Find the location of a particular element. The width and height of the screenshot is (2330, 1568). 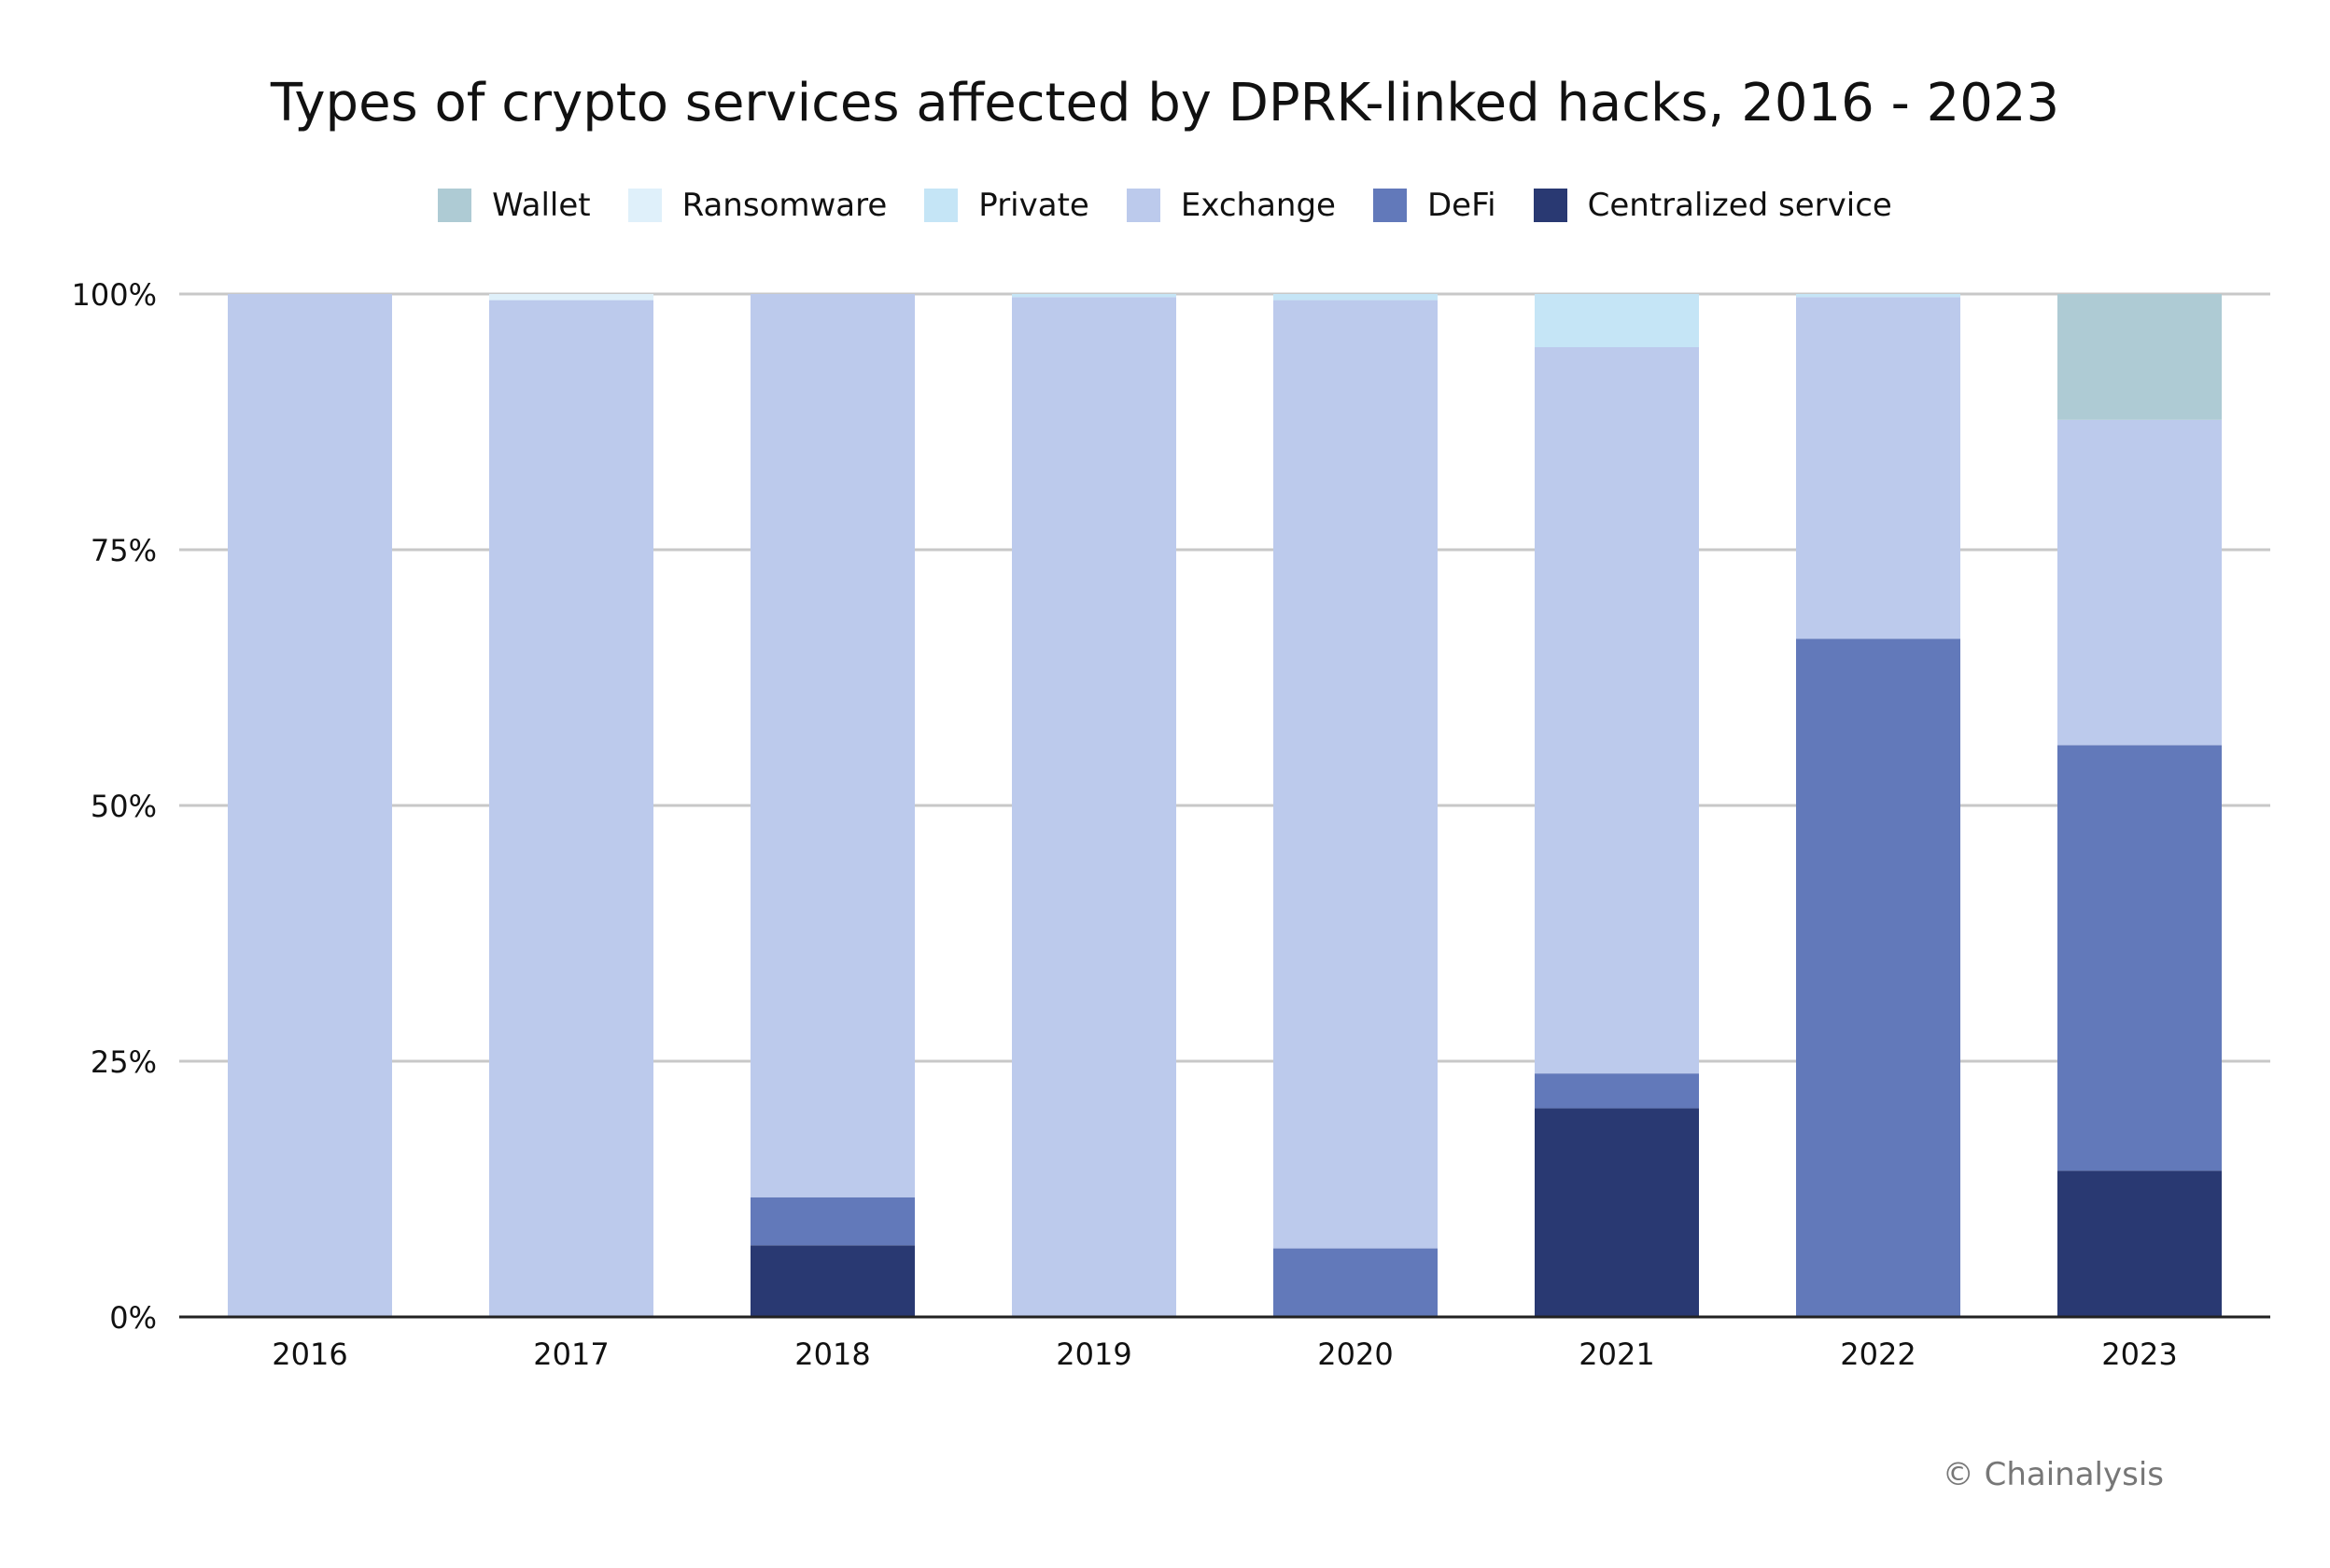

source-credit: © Chainalysis is located at coordinates (2053, 1474).